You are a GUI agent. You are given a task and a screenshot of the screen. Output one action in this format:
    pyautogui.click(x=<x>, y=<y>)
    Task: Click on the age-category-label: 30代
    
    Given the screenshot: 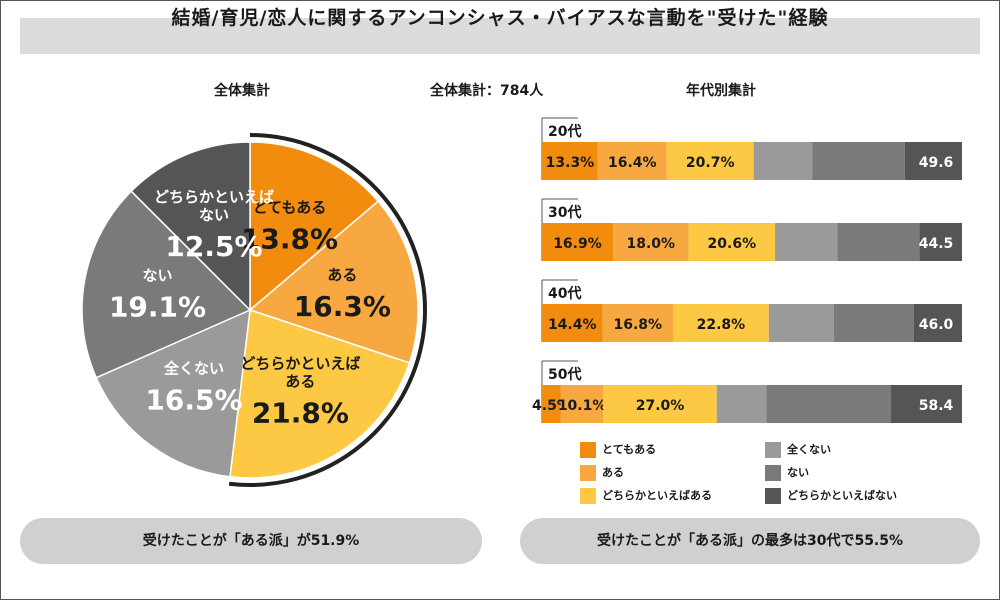 What is the action you would take?
    pyautogui.click(x=564, y=212)
    